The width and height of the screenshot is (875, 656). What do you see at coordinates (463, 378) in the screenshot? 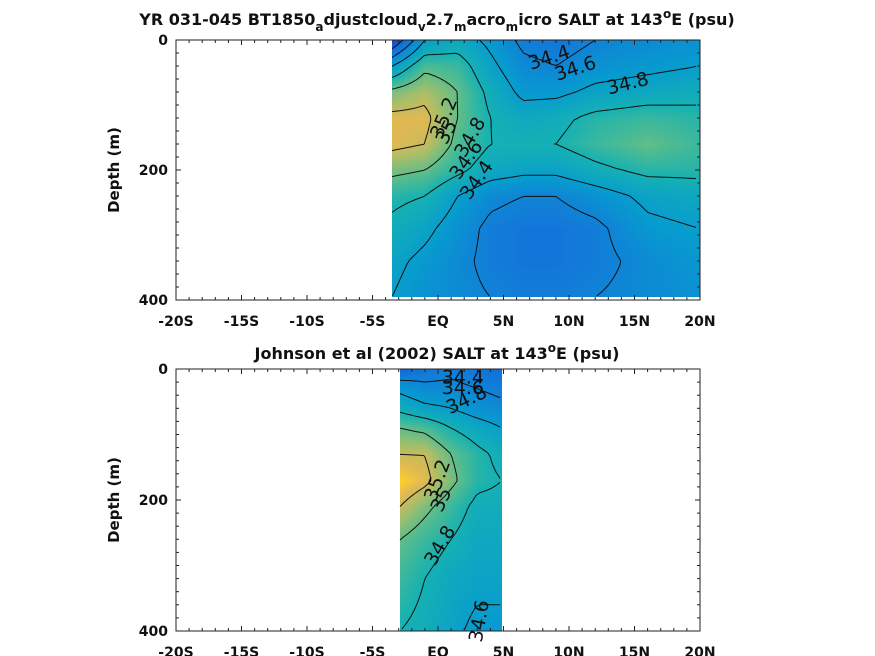
I see `contour-label: 34.4` at bounding box center [463, 378].